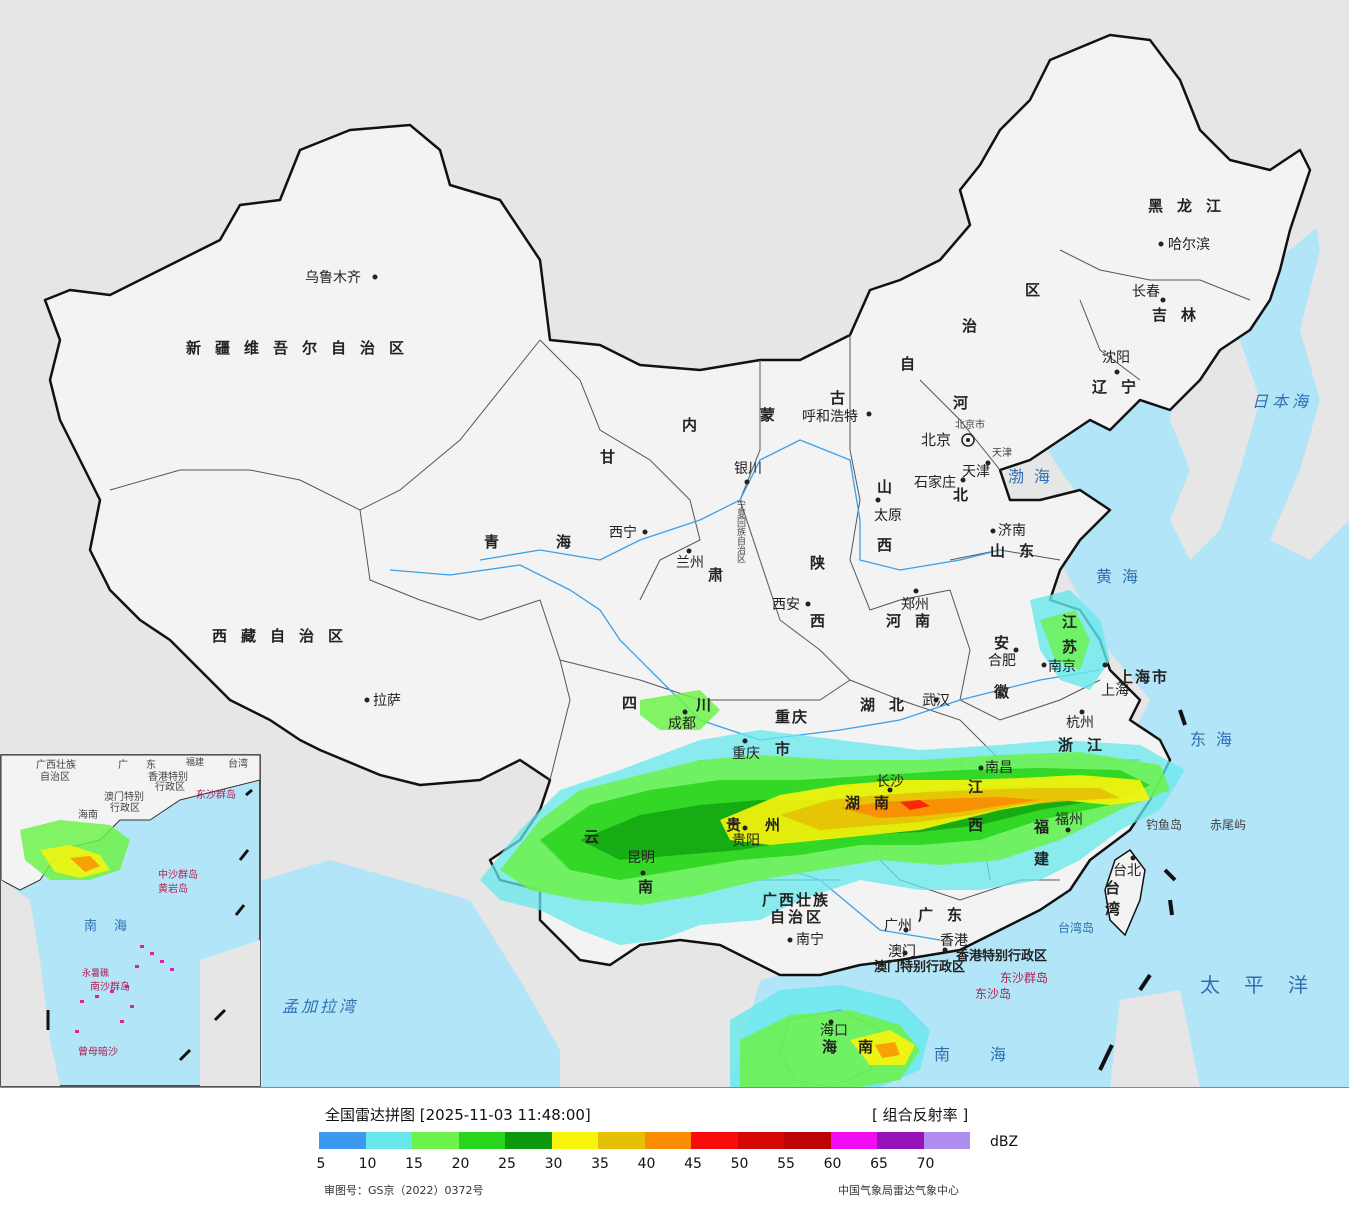  What do you see at coordinates (774, 415) in the screenshot?
I see `province-label: 蒙` at bounding box center [774, 415].